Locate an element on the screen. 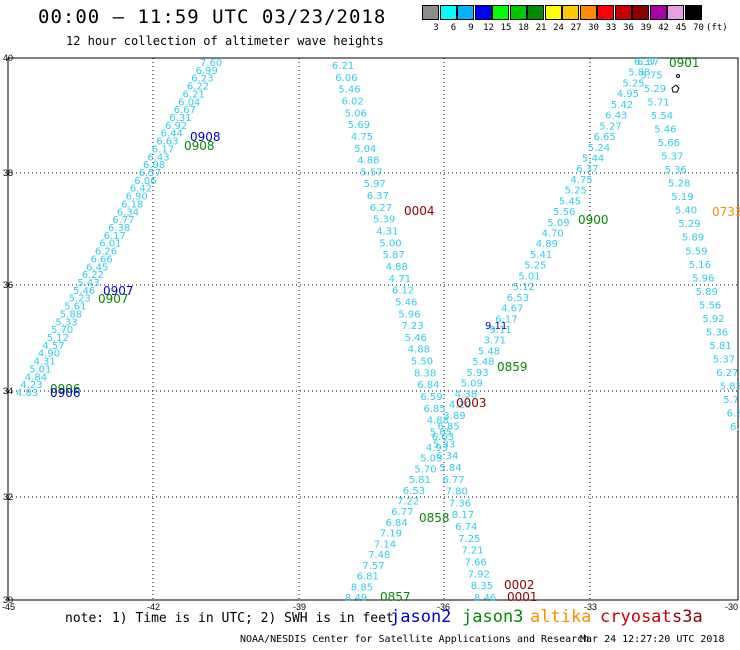 The width and height of the screenshot is (740, 650). pass-time-jason2: 0908 is located at coordinates (205, 137).